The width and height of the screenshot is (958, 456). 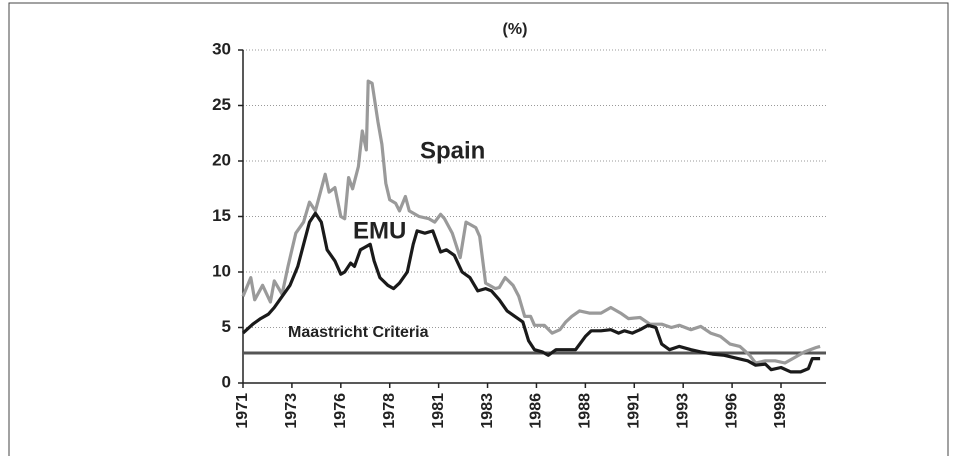 What do you see at coordinates (780, 411) in the screenshot?
I see `x-tick-label: 1998` at bounding box center [780, 411].